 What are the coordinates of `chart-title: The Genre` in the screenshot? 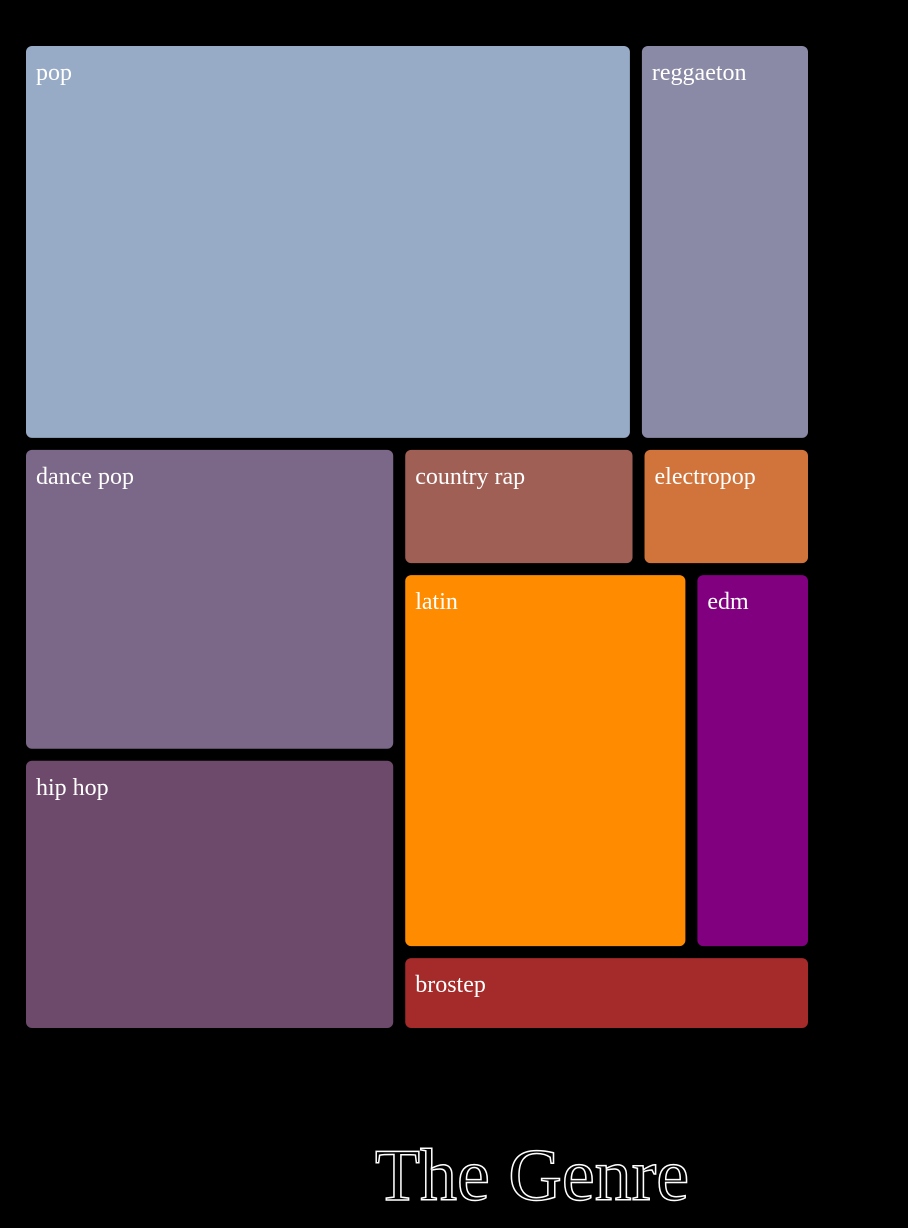 It's located at (532, 1176).